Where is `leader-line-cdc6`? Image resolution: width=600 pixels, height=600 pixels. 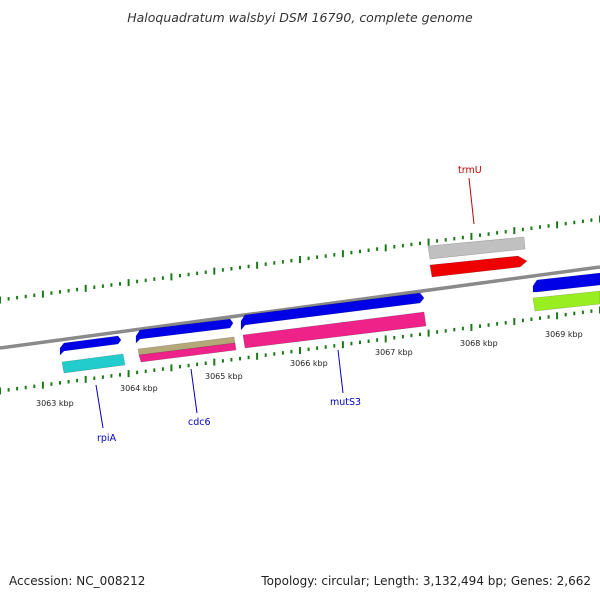 leader-line-cdc6 is located at coordinates (194, 391).